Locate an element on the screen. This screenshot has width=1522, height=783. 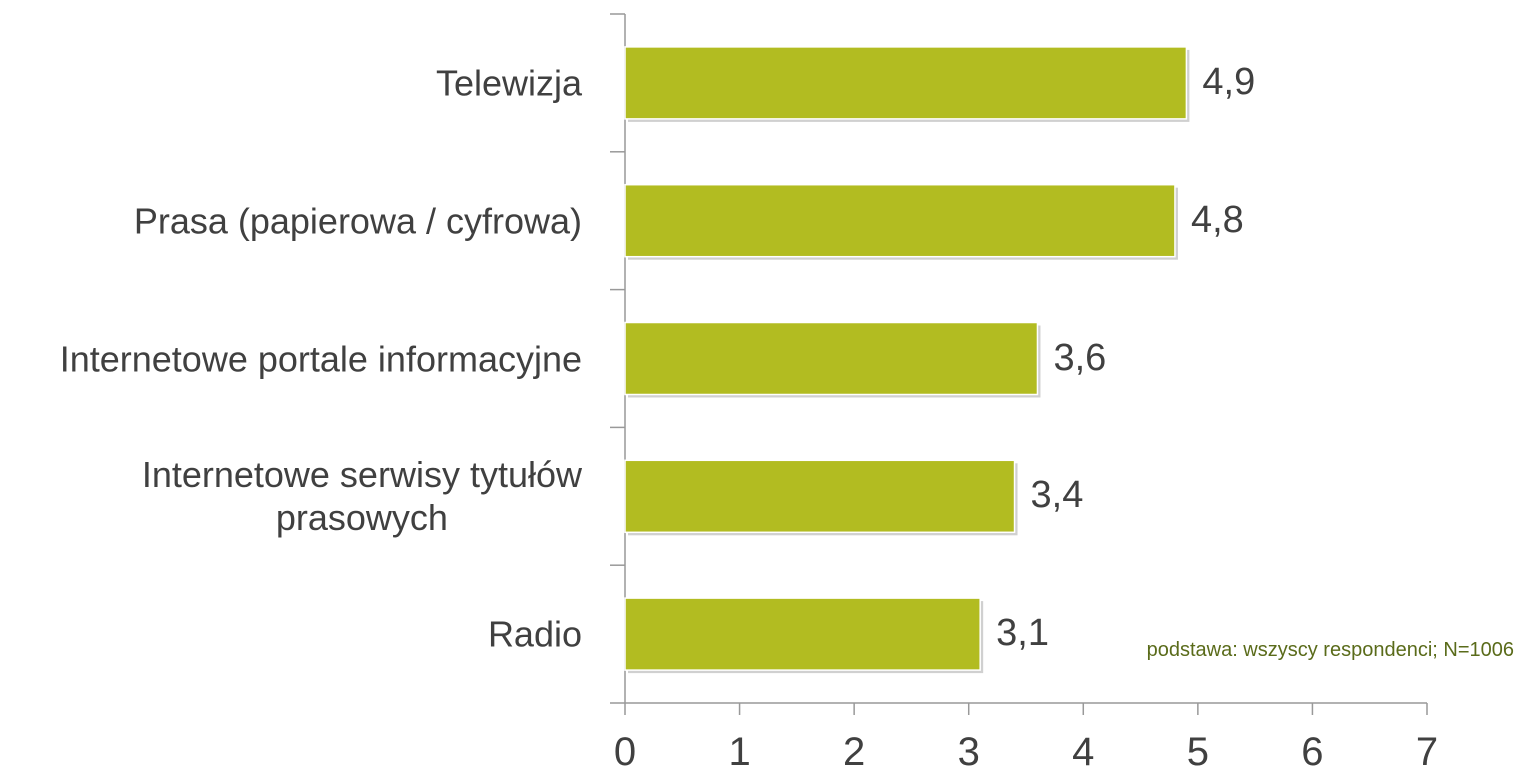
value-label: 4,9 is located at coordinates (1229, 82).